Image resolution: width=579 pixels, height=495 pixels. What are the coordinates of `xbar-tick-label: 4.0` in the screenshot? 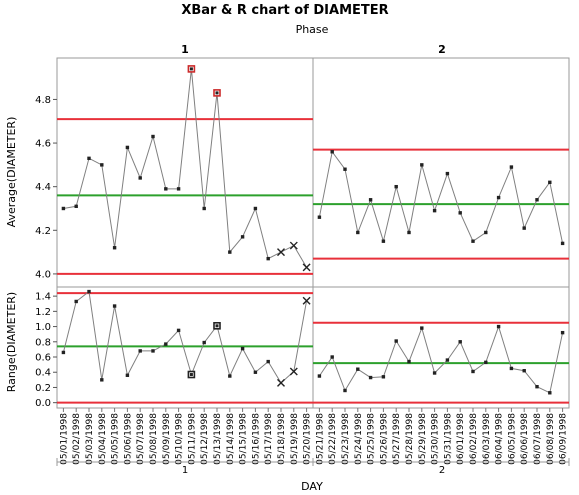 It's located at (43, 274).